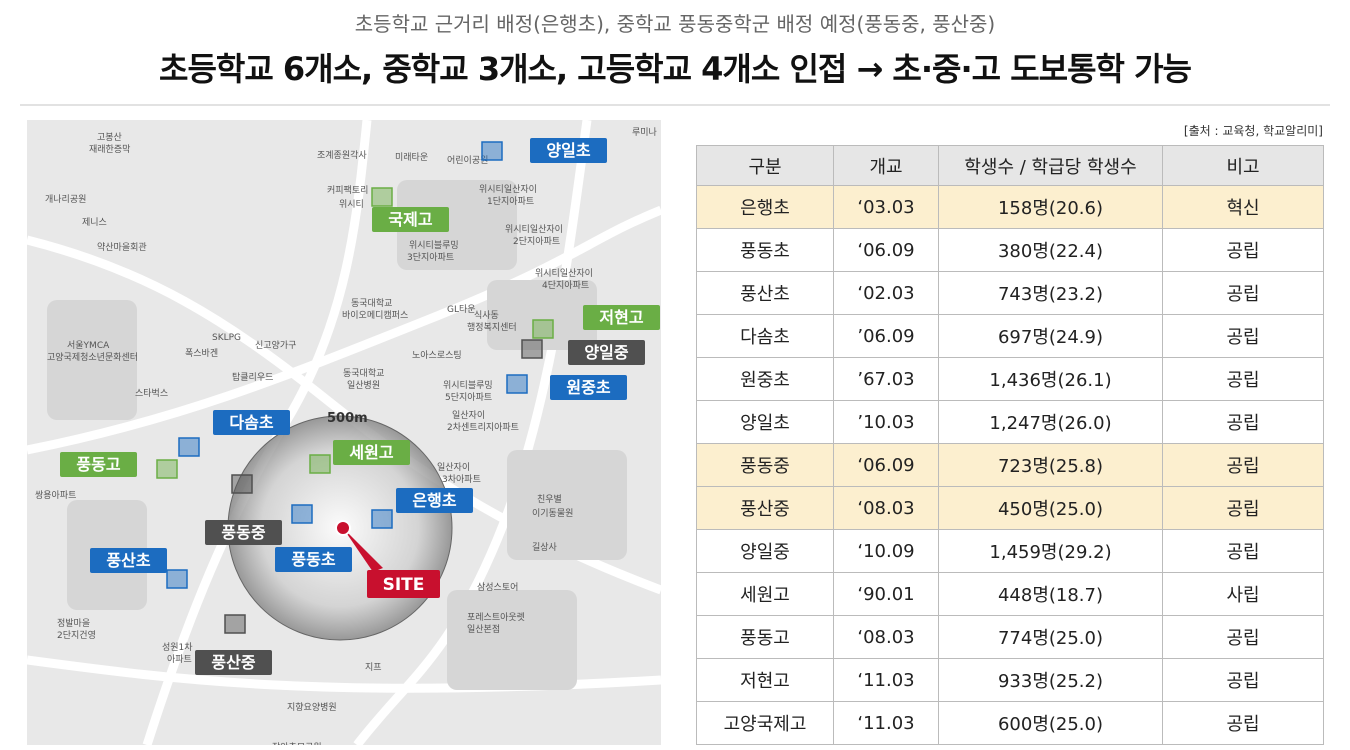  What do you see at coordinates (453, 467) in the screenshot?
I see `place-label: 일산자이` at bounding box center [453, 467].